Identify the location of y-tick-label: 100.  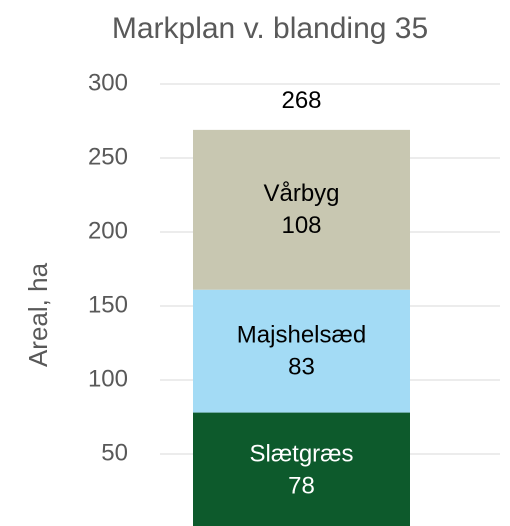
(108, 378).